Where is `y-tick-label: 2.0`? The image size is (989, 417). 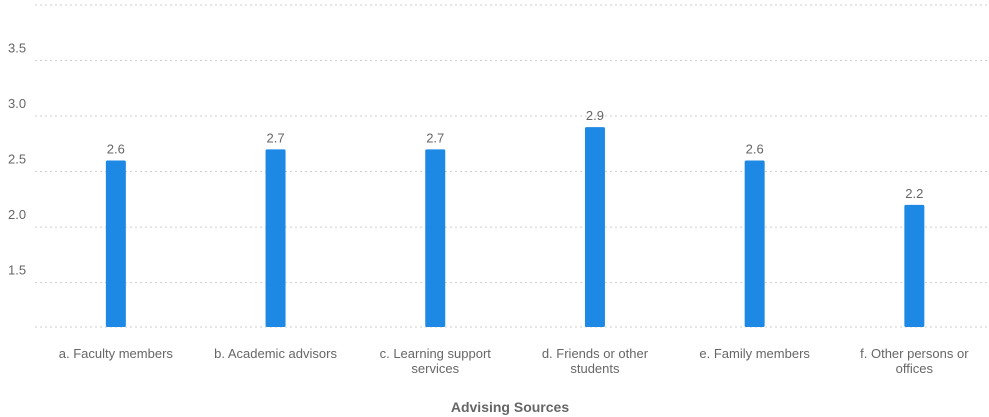 y-tick-label: 2.0 is located at coordinates (17, 214).